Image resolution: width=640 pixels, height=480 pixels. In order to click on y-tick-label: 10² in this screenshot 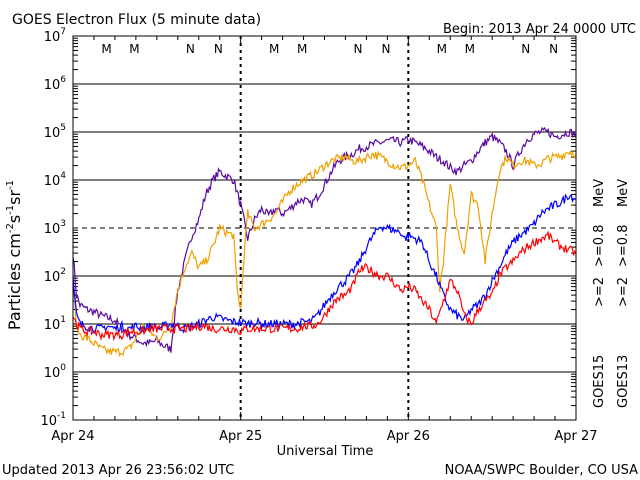, I will do `click(55, 276)`.